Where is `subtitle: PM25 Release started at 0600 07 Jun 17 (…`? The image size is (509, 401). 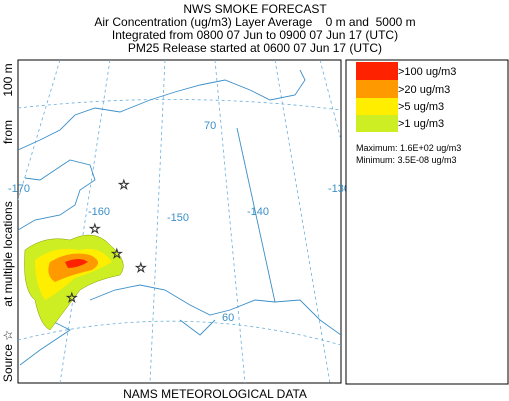 subtitle: PM25 Release started at 0600 07 Jun 17 (… is located at coordinates (255, 48).